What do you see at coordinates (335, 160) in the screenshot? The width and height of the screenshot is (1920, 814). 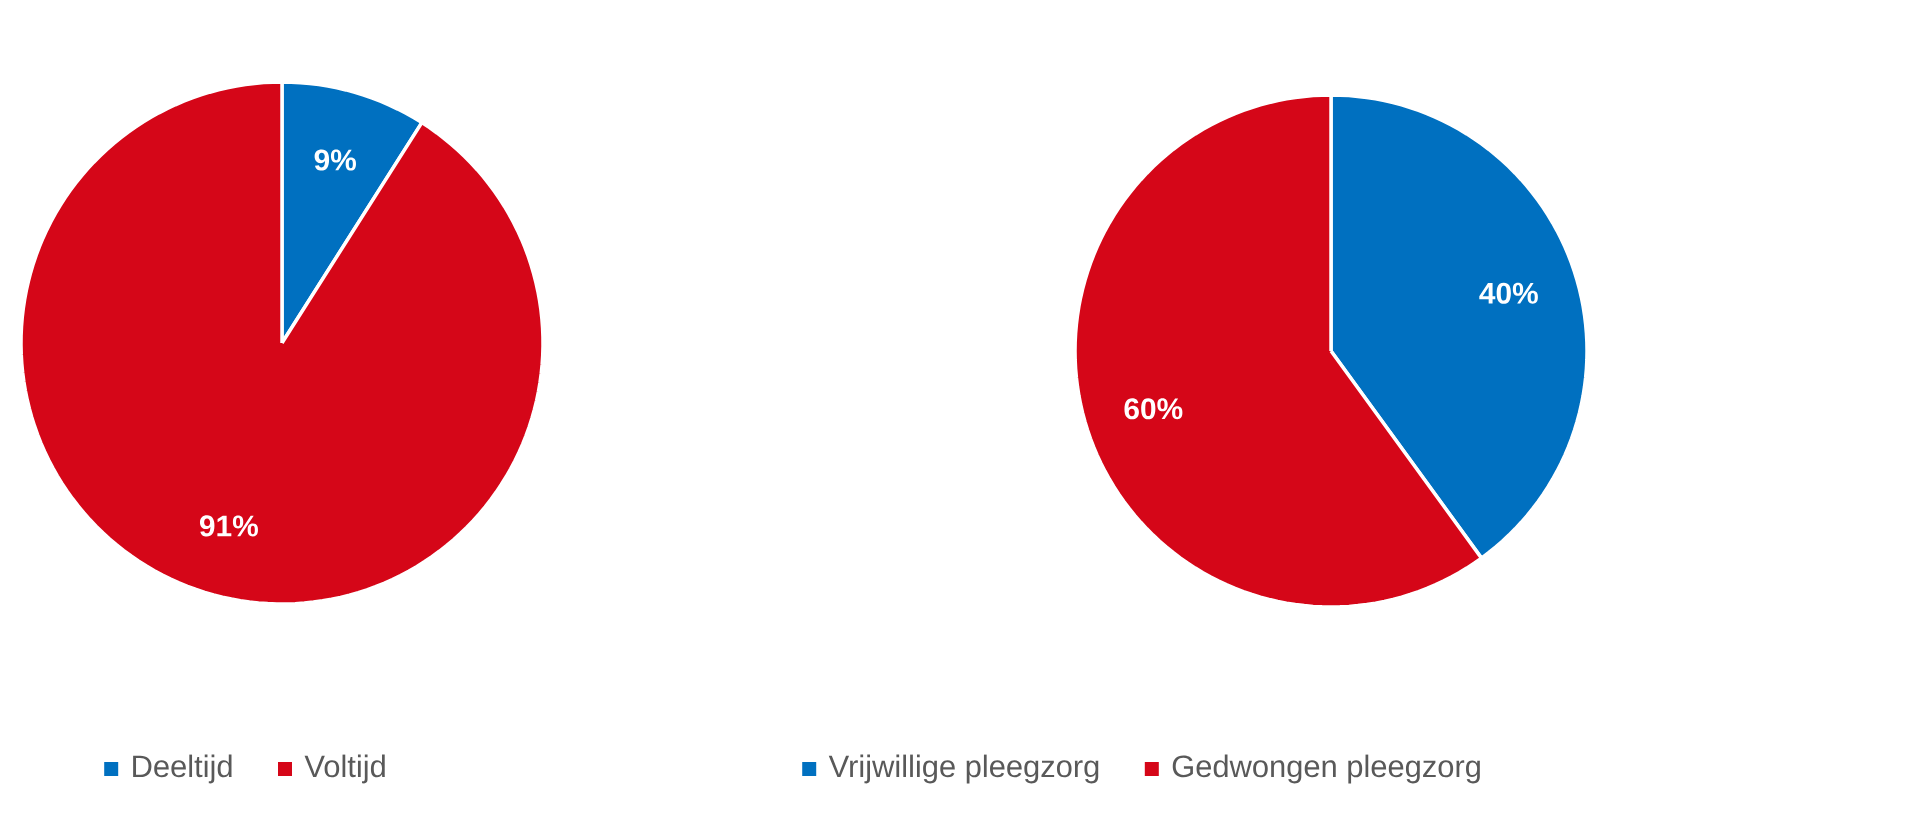 I see `data-label: 9%` at bounding box center [335, 160].